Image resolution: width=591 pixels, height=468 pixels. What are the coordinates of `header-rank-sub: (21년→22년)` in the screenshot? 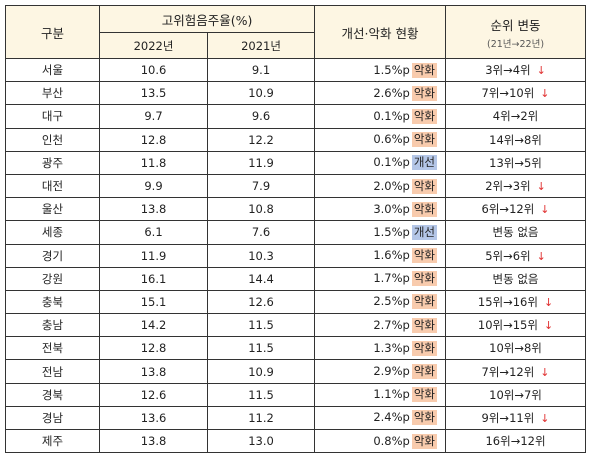 It's located at (516, 44).